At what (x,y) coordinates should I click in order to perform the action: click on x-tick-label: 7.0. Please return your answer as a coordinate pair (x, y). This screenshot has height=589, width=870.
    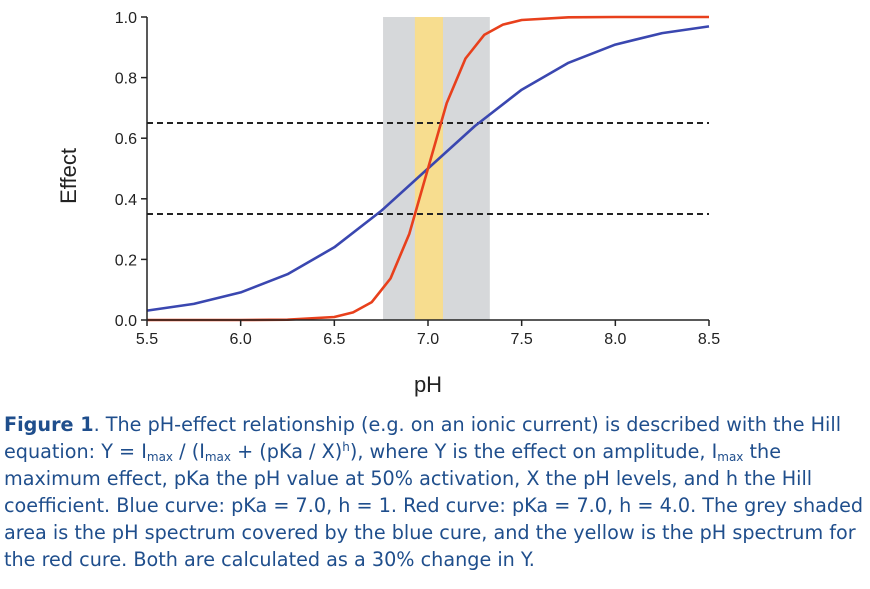
    Looking at the image, I should click on (428, 339).